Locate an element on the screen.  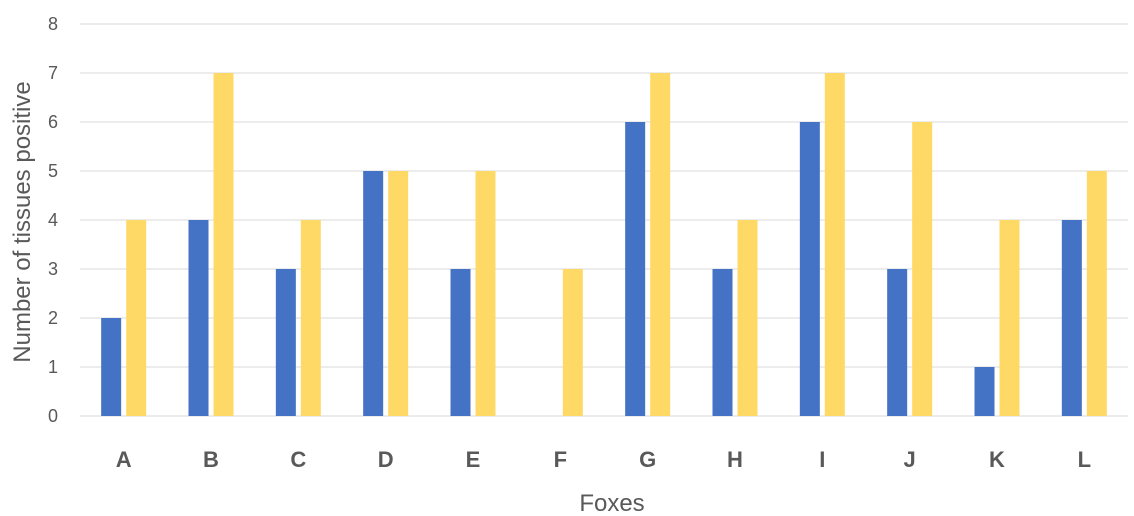
x-tick-label: L is located at coordinates (1084, 459).